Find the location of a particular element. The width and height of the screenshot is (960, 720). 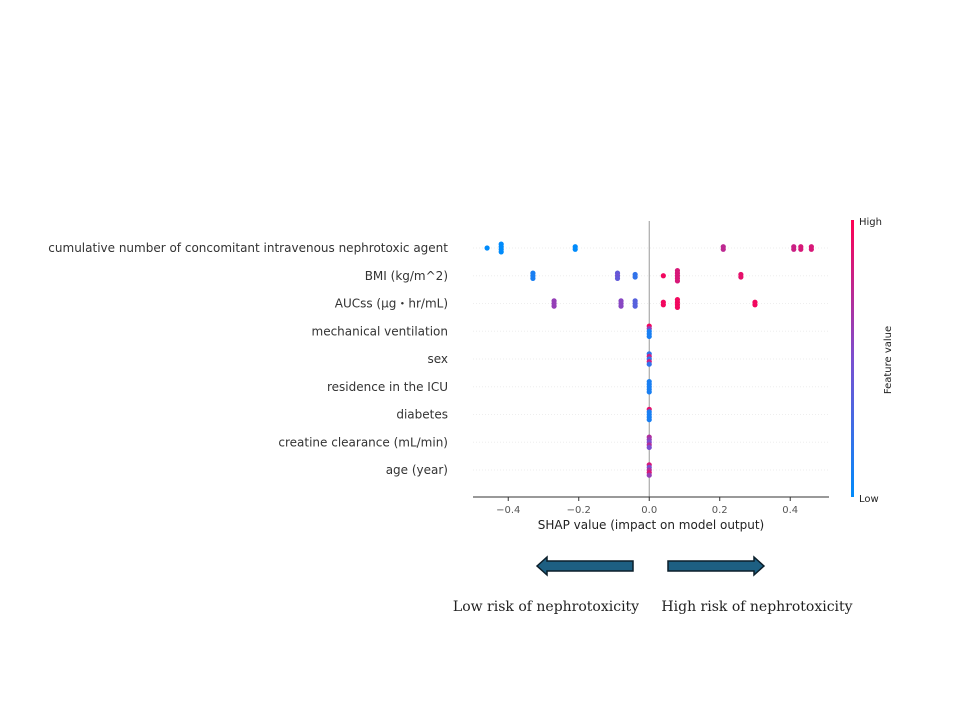

colorbar-high-label: High is located at coordinates (870, 222).